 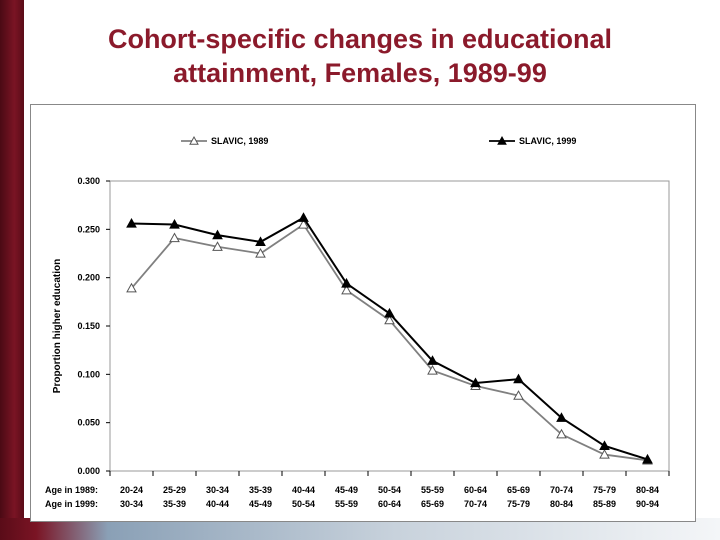 I want to click on legend-label-2: SLAVIC, 1999, so click(x=547, y=141).